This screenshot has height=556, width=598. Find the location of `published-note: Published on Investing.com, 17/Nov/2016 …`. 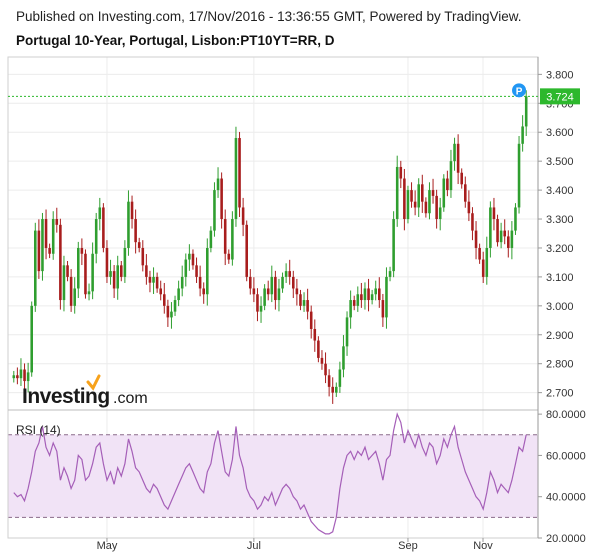

published-note: Published on Investing.com, 17/Nov/2016 … is located at coordinates (269, 16).